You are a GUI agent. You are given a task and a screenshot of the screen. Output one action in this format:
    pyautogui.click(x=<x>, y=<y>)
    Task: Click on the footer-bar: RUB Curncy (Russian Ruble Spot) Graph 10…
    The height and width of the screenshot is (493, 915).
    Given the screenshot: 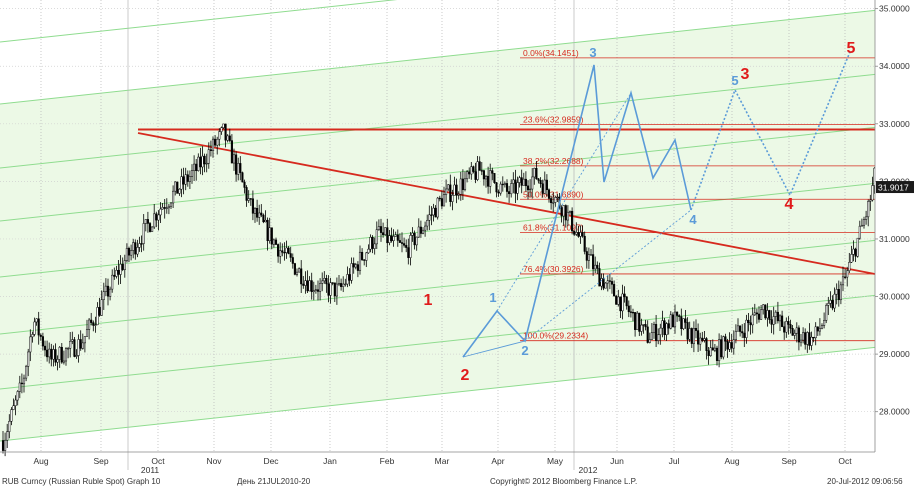 What is the action you would take?
    pyautogui.click(x=457, y=481)
    